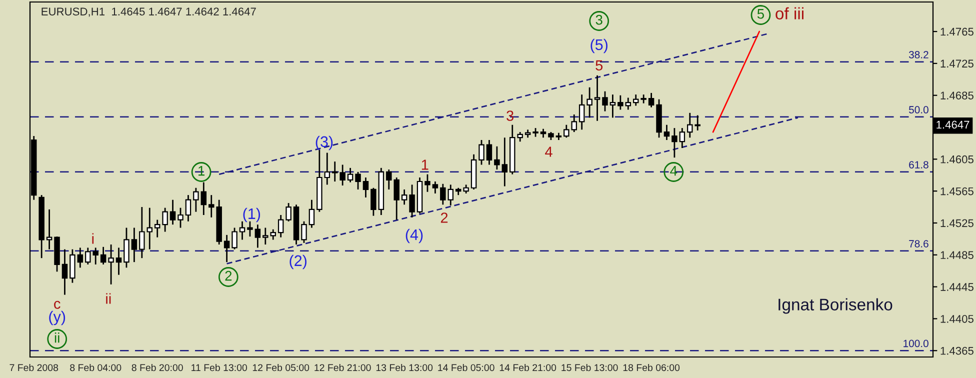  What do you see at coordinates (57, 318) in the screenshot?
I see `annotation: (y)` at bounding box center [57, 318].